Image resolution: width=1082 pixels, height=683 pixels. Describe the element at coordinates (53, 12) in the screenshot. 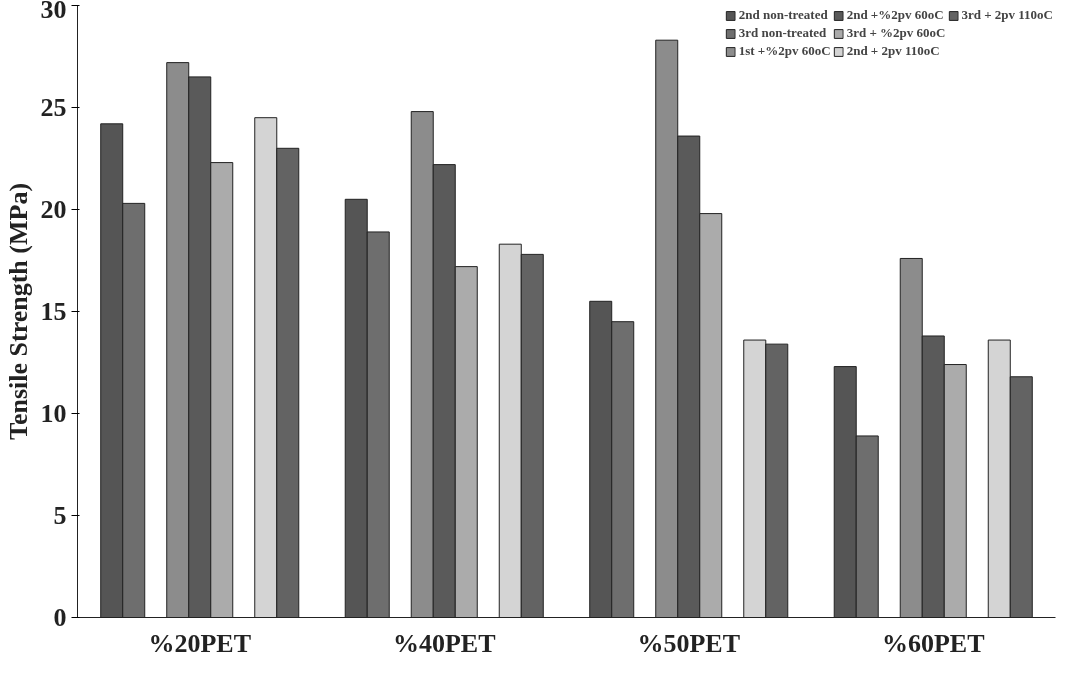

I see `y-tick-label: 30` at that location.